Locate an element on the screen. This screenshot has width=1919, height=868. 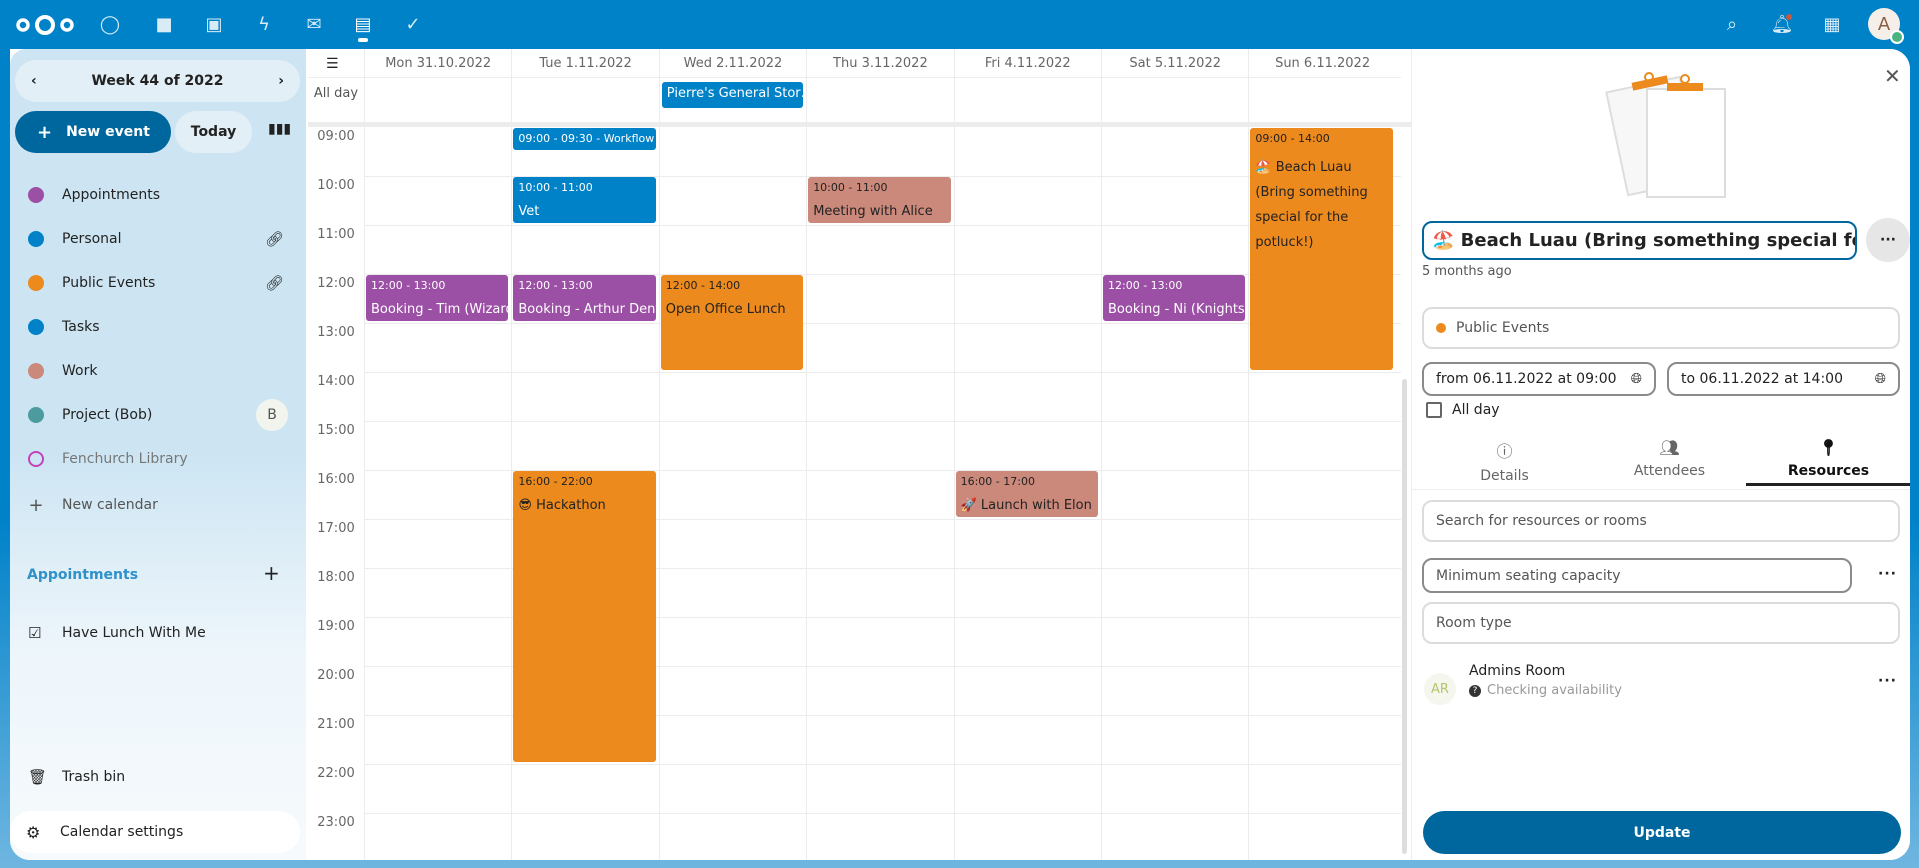
shared-user-avatar: B is located at coordinates (272, 415).